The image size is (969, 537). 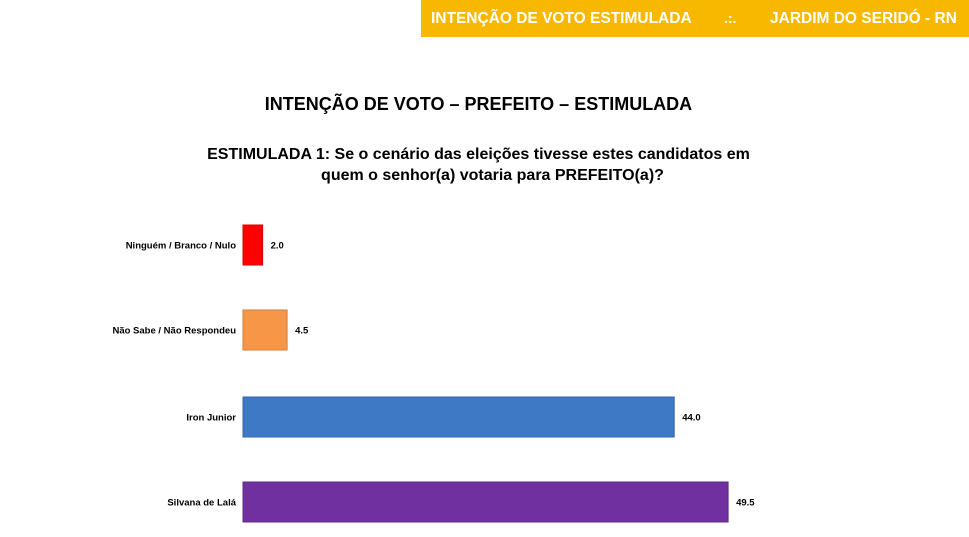 I want to click on category-label-1: Não Sabe / Não Respondeu, so click(x=174, y=331).